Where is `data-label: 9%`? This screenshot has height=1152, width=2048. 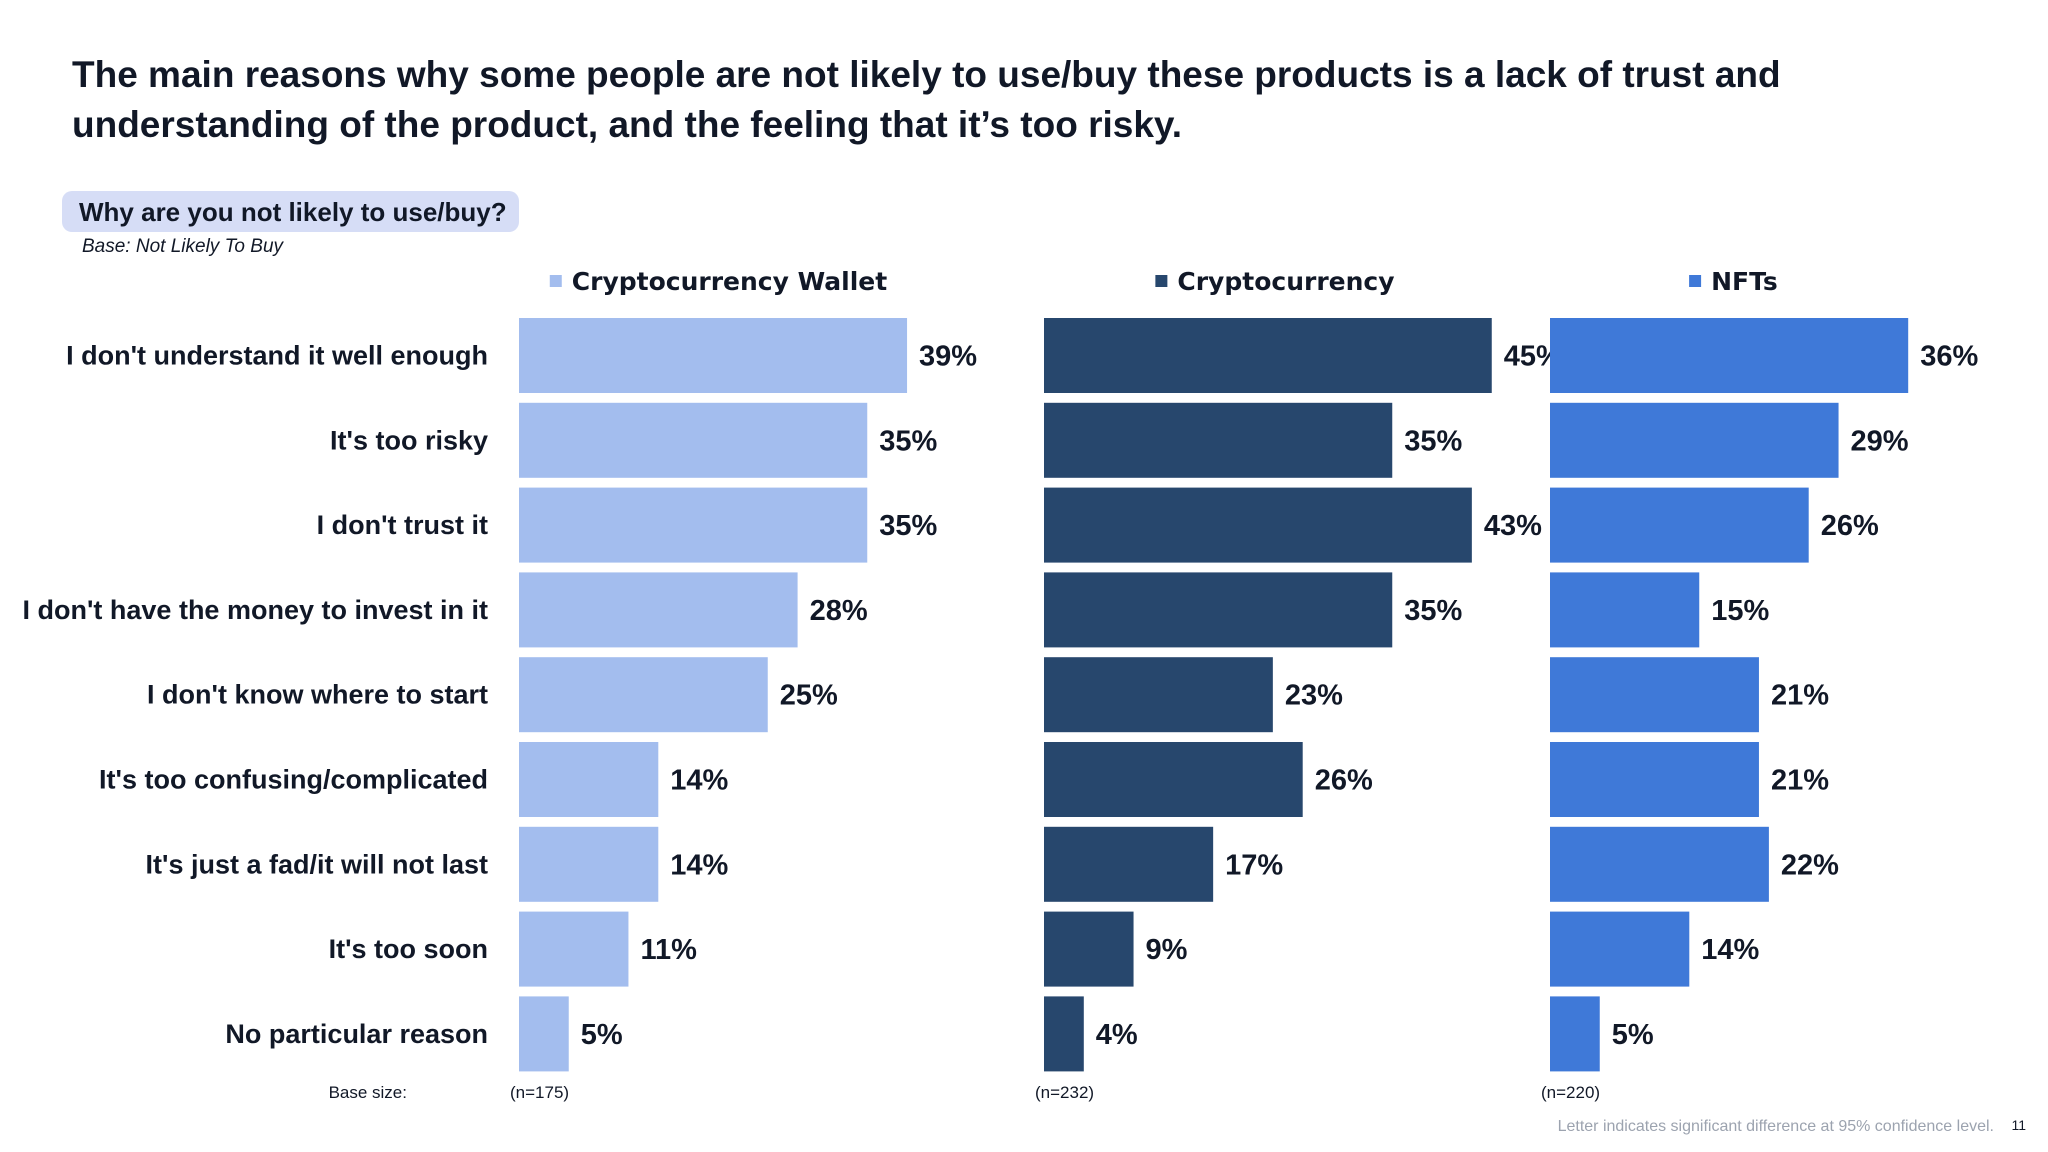
data-label: 9% is located at coordinates (1167, 950).